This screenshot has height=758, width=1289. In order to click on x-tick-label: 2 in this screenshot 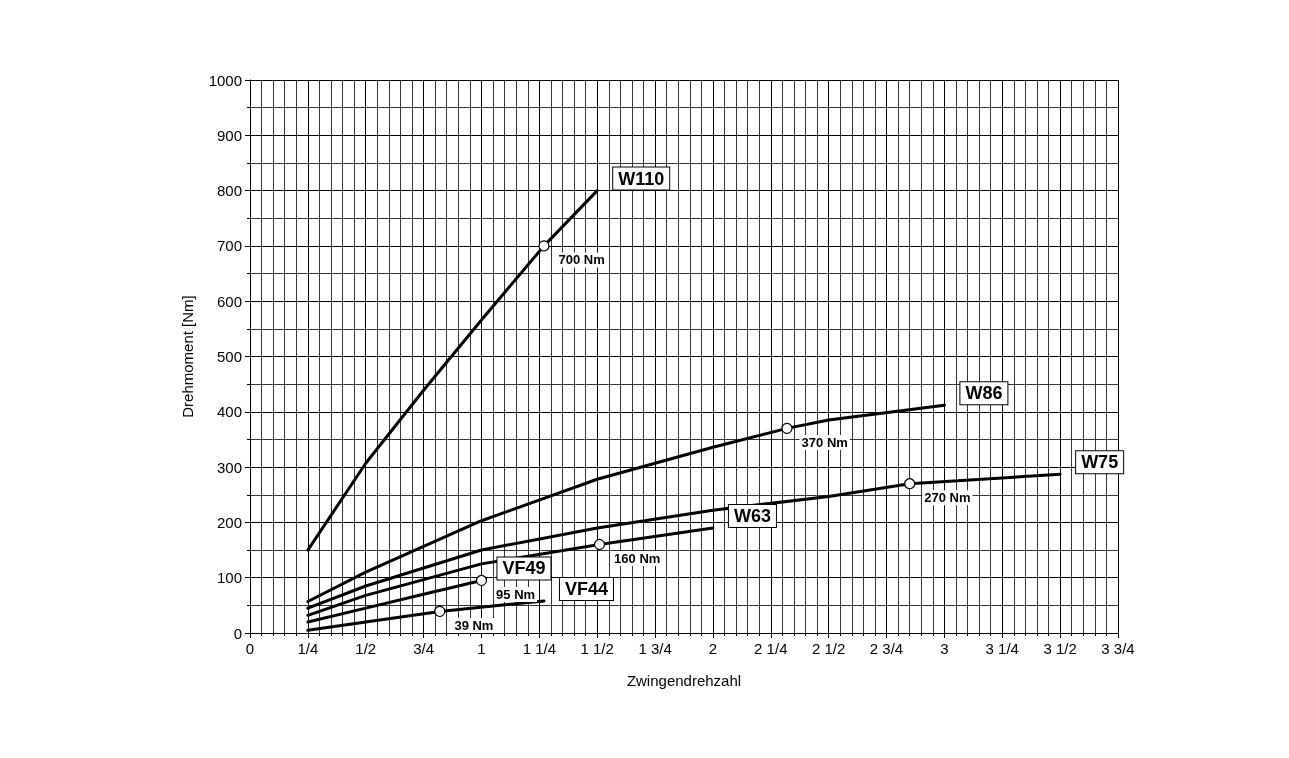, I will do `click(713, 648)`.